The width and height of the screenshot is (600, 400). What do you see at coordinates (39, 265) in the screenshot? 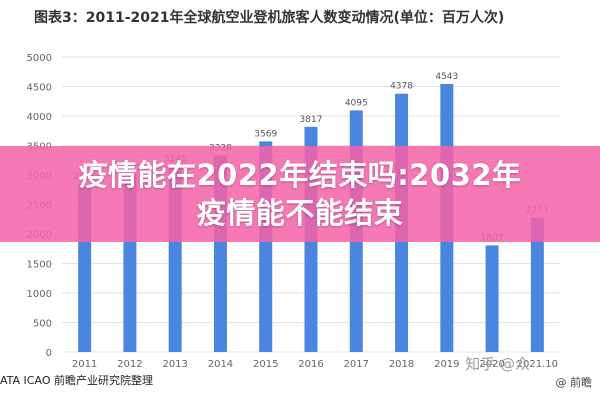
I see `y-tick-label: 1500` at bounding box center [39, 265].